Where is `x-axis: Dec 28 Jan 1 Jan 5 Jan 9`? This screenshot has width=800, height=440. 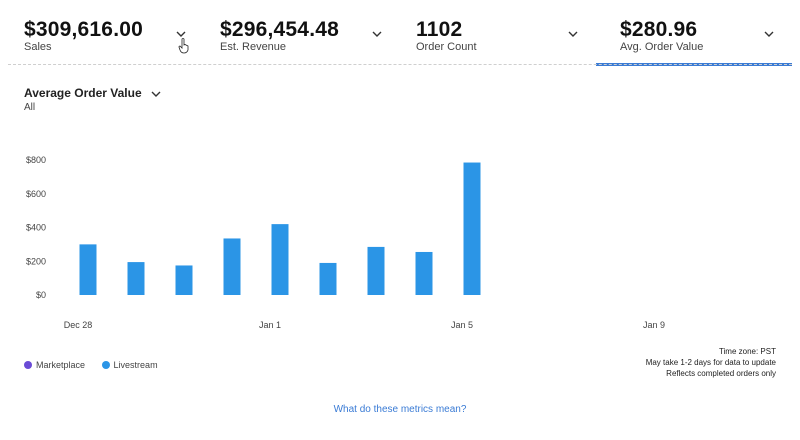 x-axis: Dec 28 Jan 1 Jan 5 Jan 9 is located at coordinates (364, 325).